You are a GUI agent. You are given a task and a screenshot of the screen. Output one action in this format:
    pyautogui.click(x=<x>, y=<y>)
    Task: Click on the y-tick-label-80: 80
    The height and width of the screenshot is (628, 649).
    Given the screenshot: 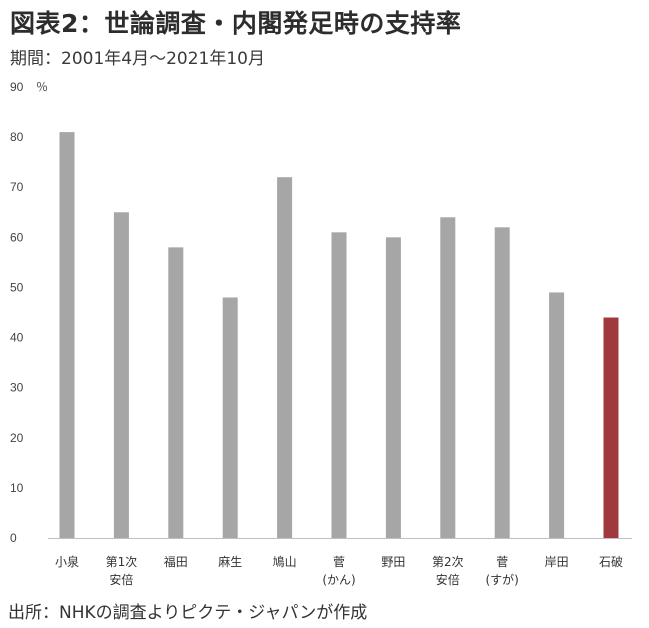 What is the action you would take?
    pyautogui.click(x=17, y=137)
    